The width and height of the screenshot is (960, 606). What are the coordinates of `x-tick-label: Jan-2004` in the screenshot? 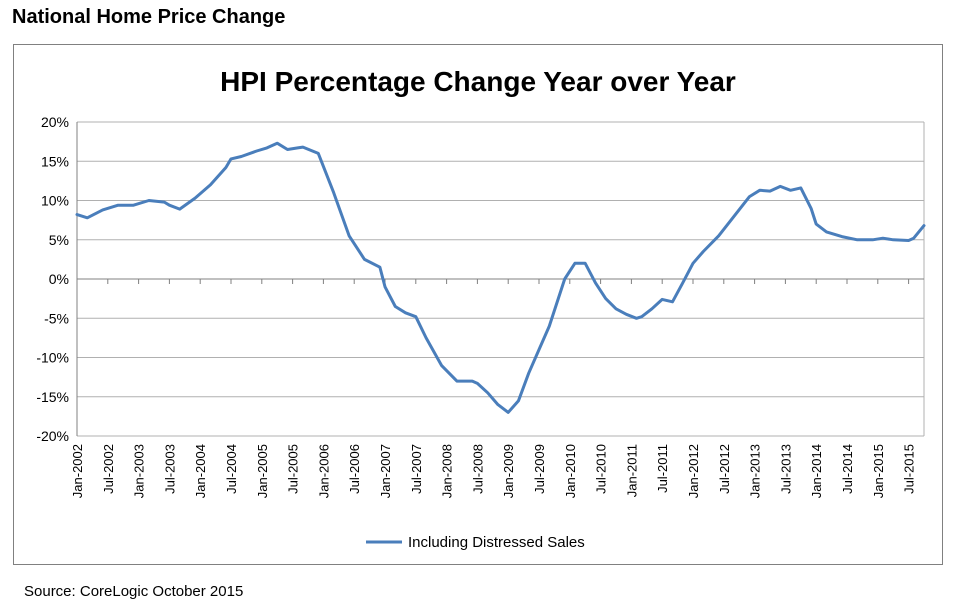 It's located at (200, 471).